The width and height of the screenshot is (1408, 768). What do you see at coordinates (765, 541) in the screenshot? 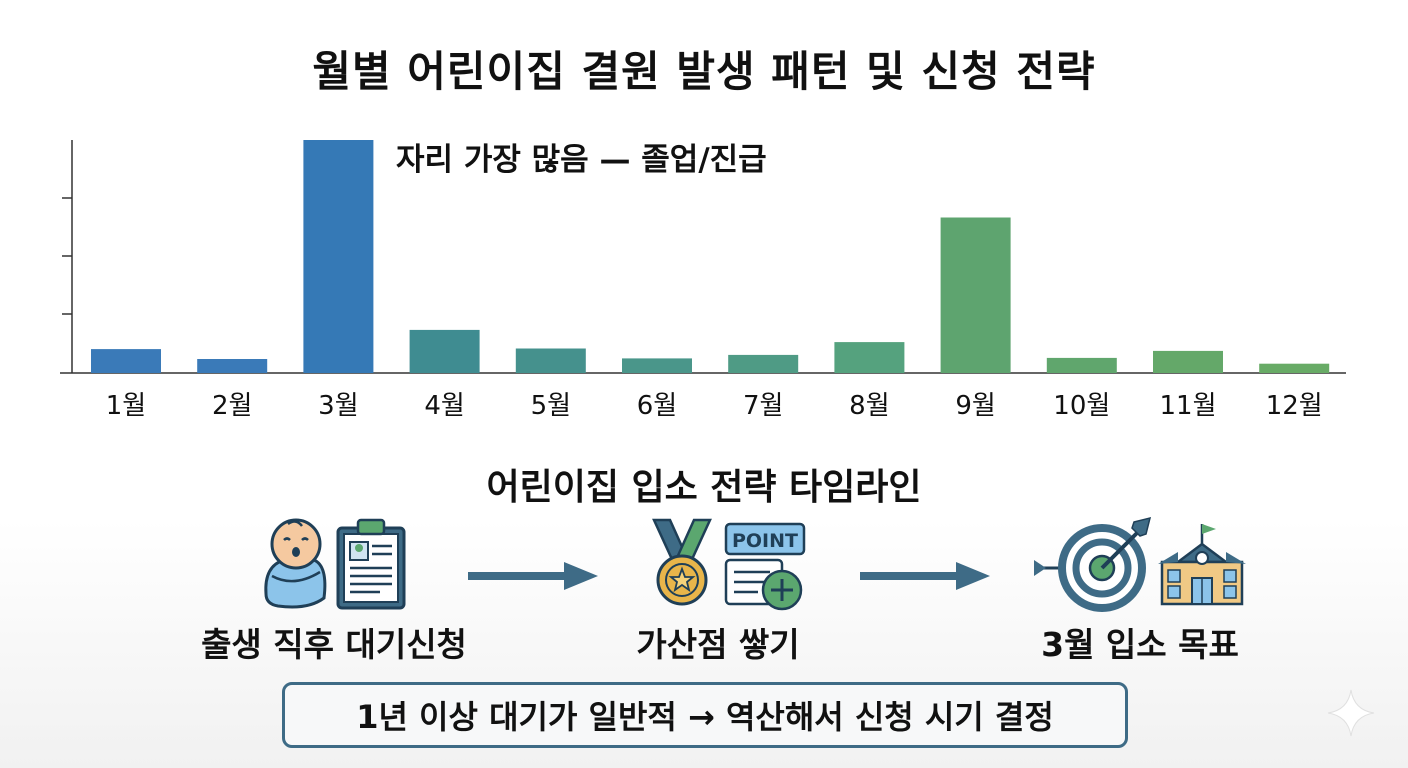
I see `point-badge: POINT` at bounding box center [765, 541].